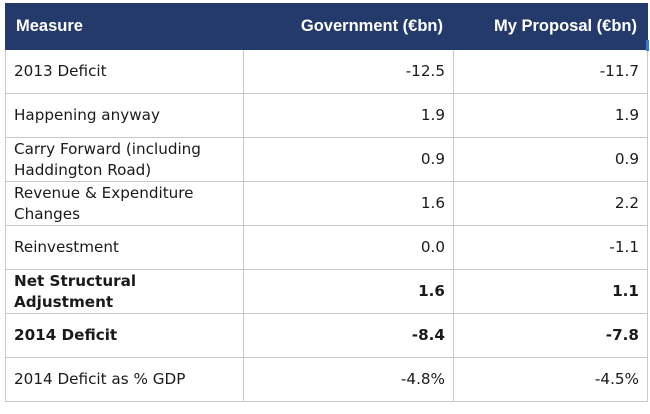 Image resolution: width=650 pixels, height=414 pixels. I want to click on row-government-value: 0.0, so click(348, 247).